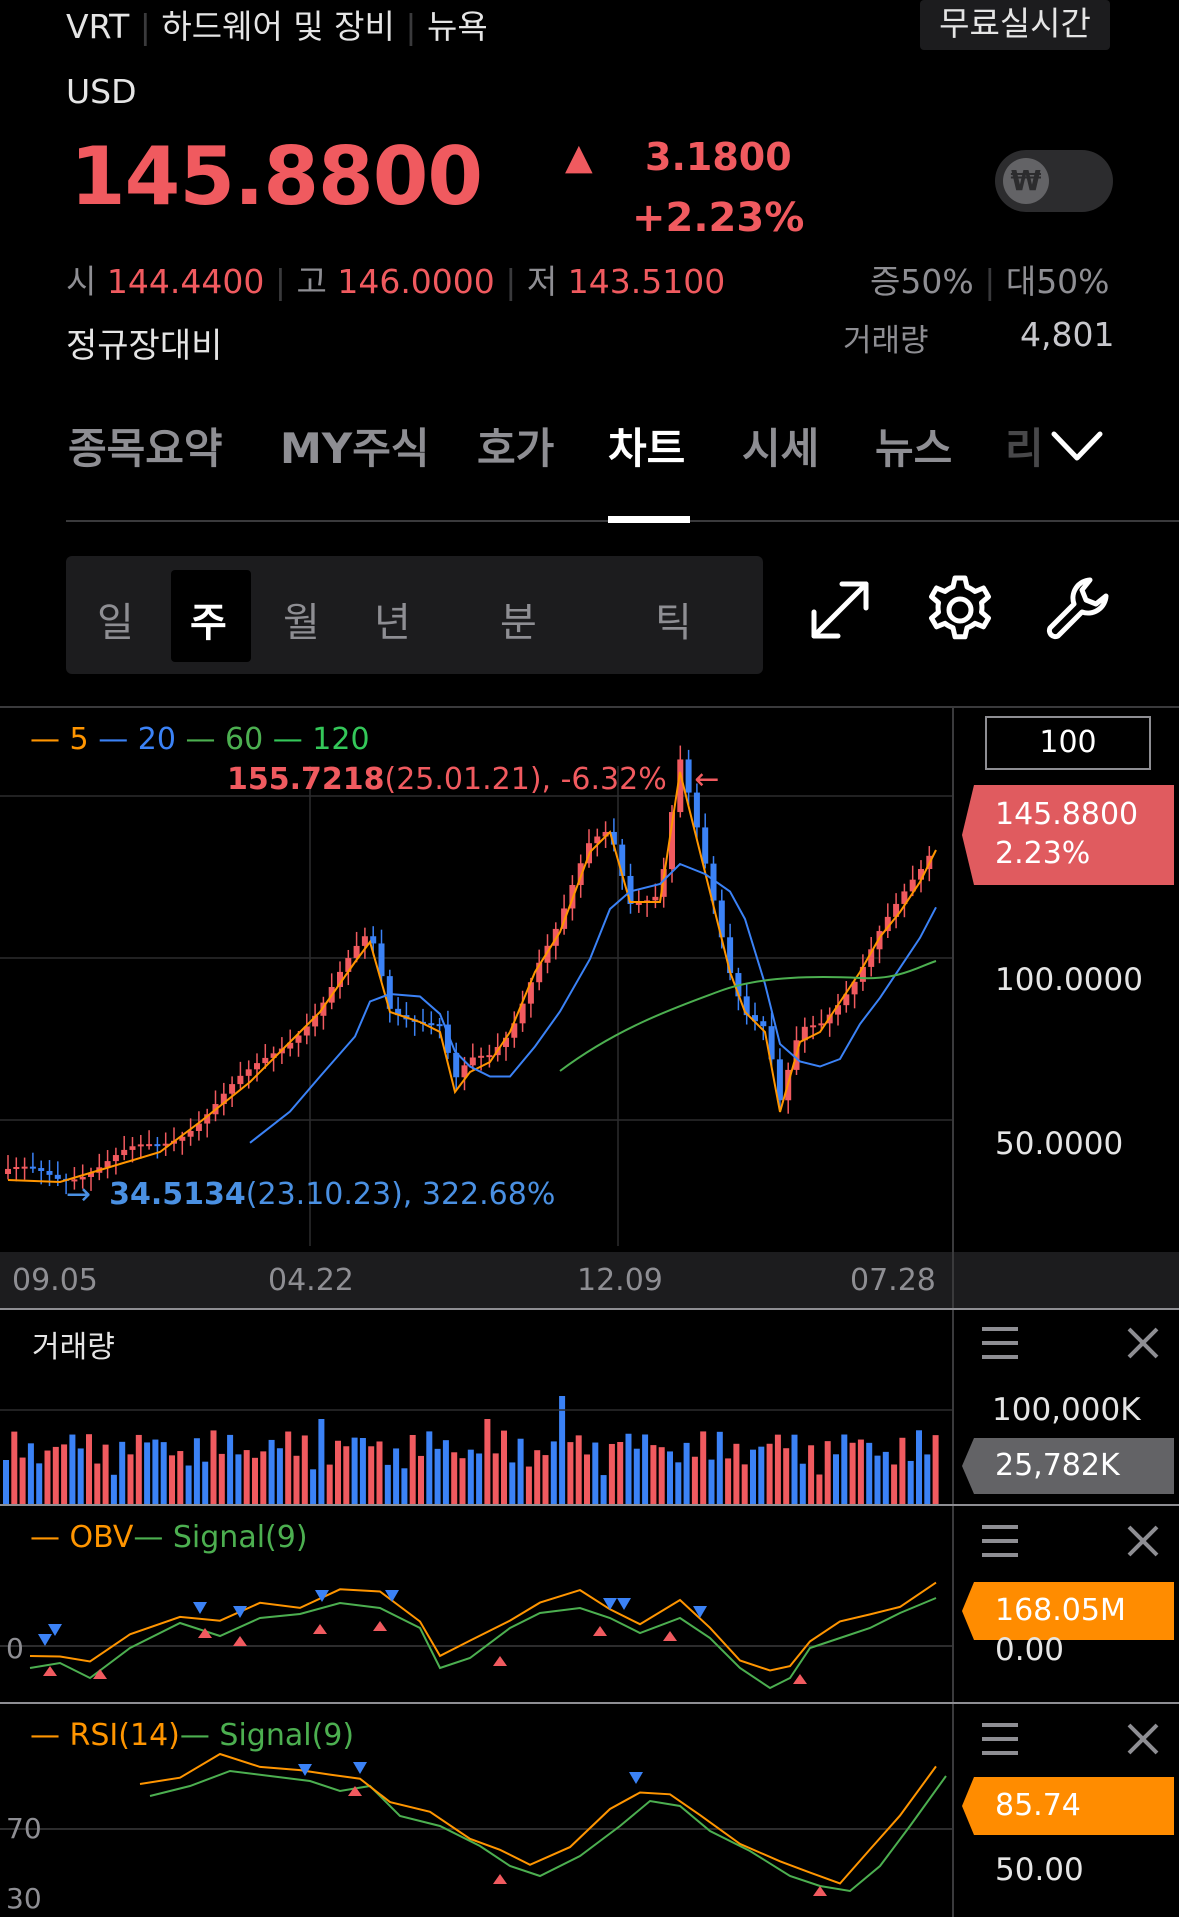  I want to click on volume-chart, so click(476, 1407).